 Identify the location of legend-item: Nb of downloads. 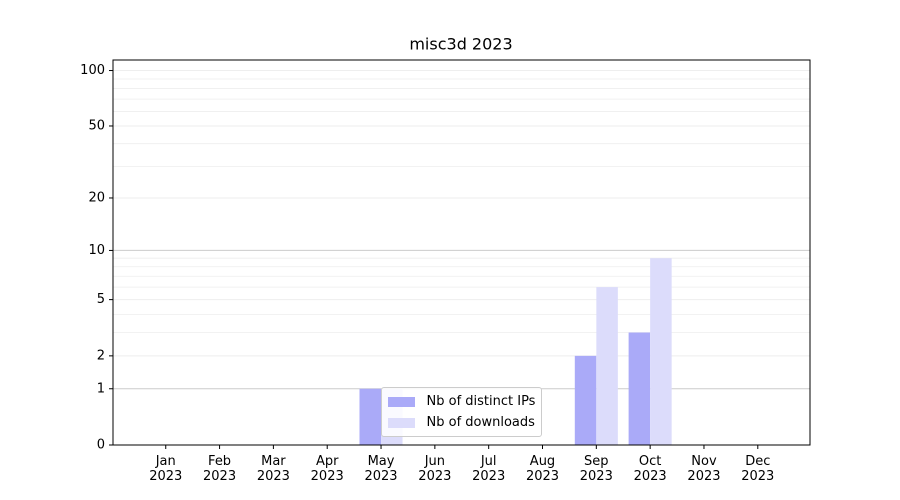
(461, 422).